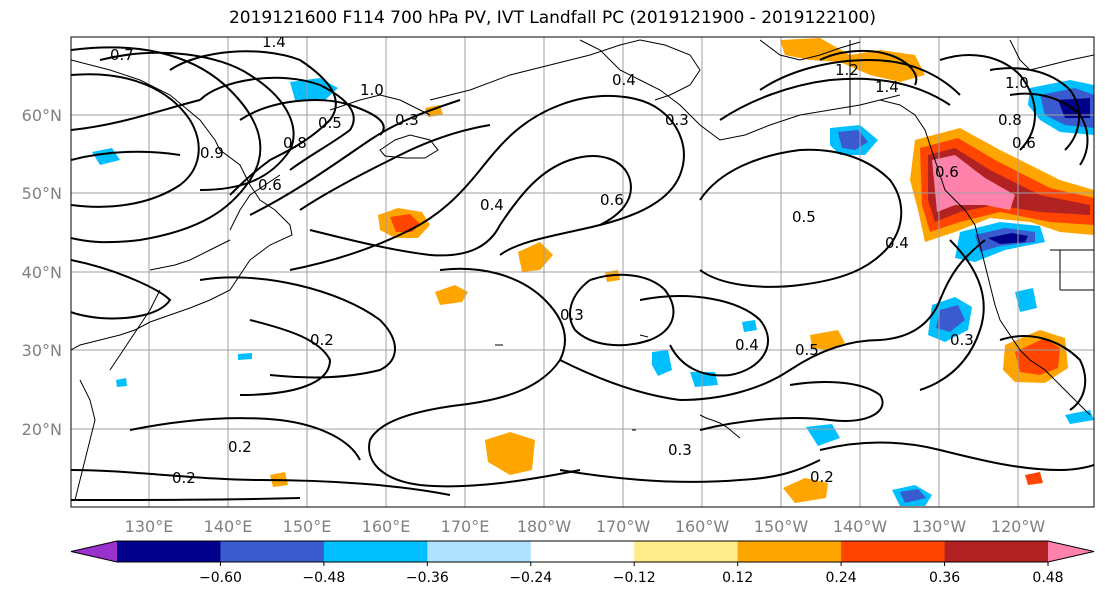 The width and height of the screenshot is (1105, 601). Describe the element at coordinates (702, 526) in the screenshot. I see `lon-label: 160°W` at that location.